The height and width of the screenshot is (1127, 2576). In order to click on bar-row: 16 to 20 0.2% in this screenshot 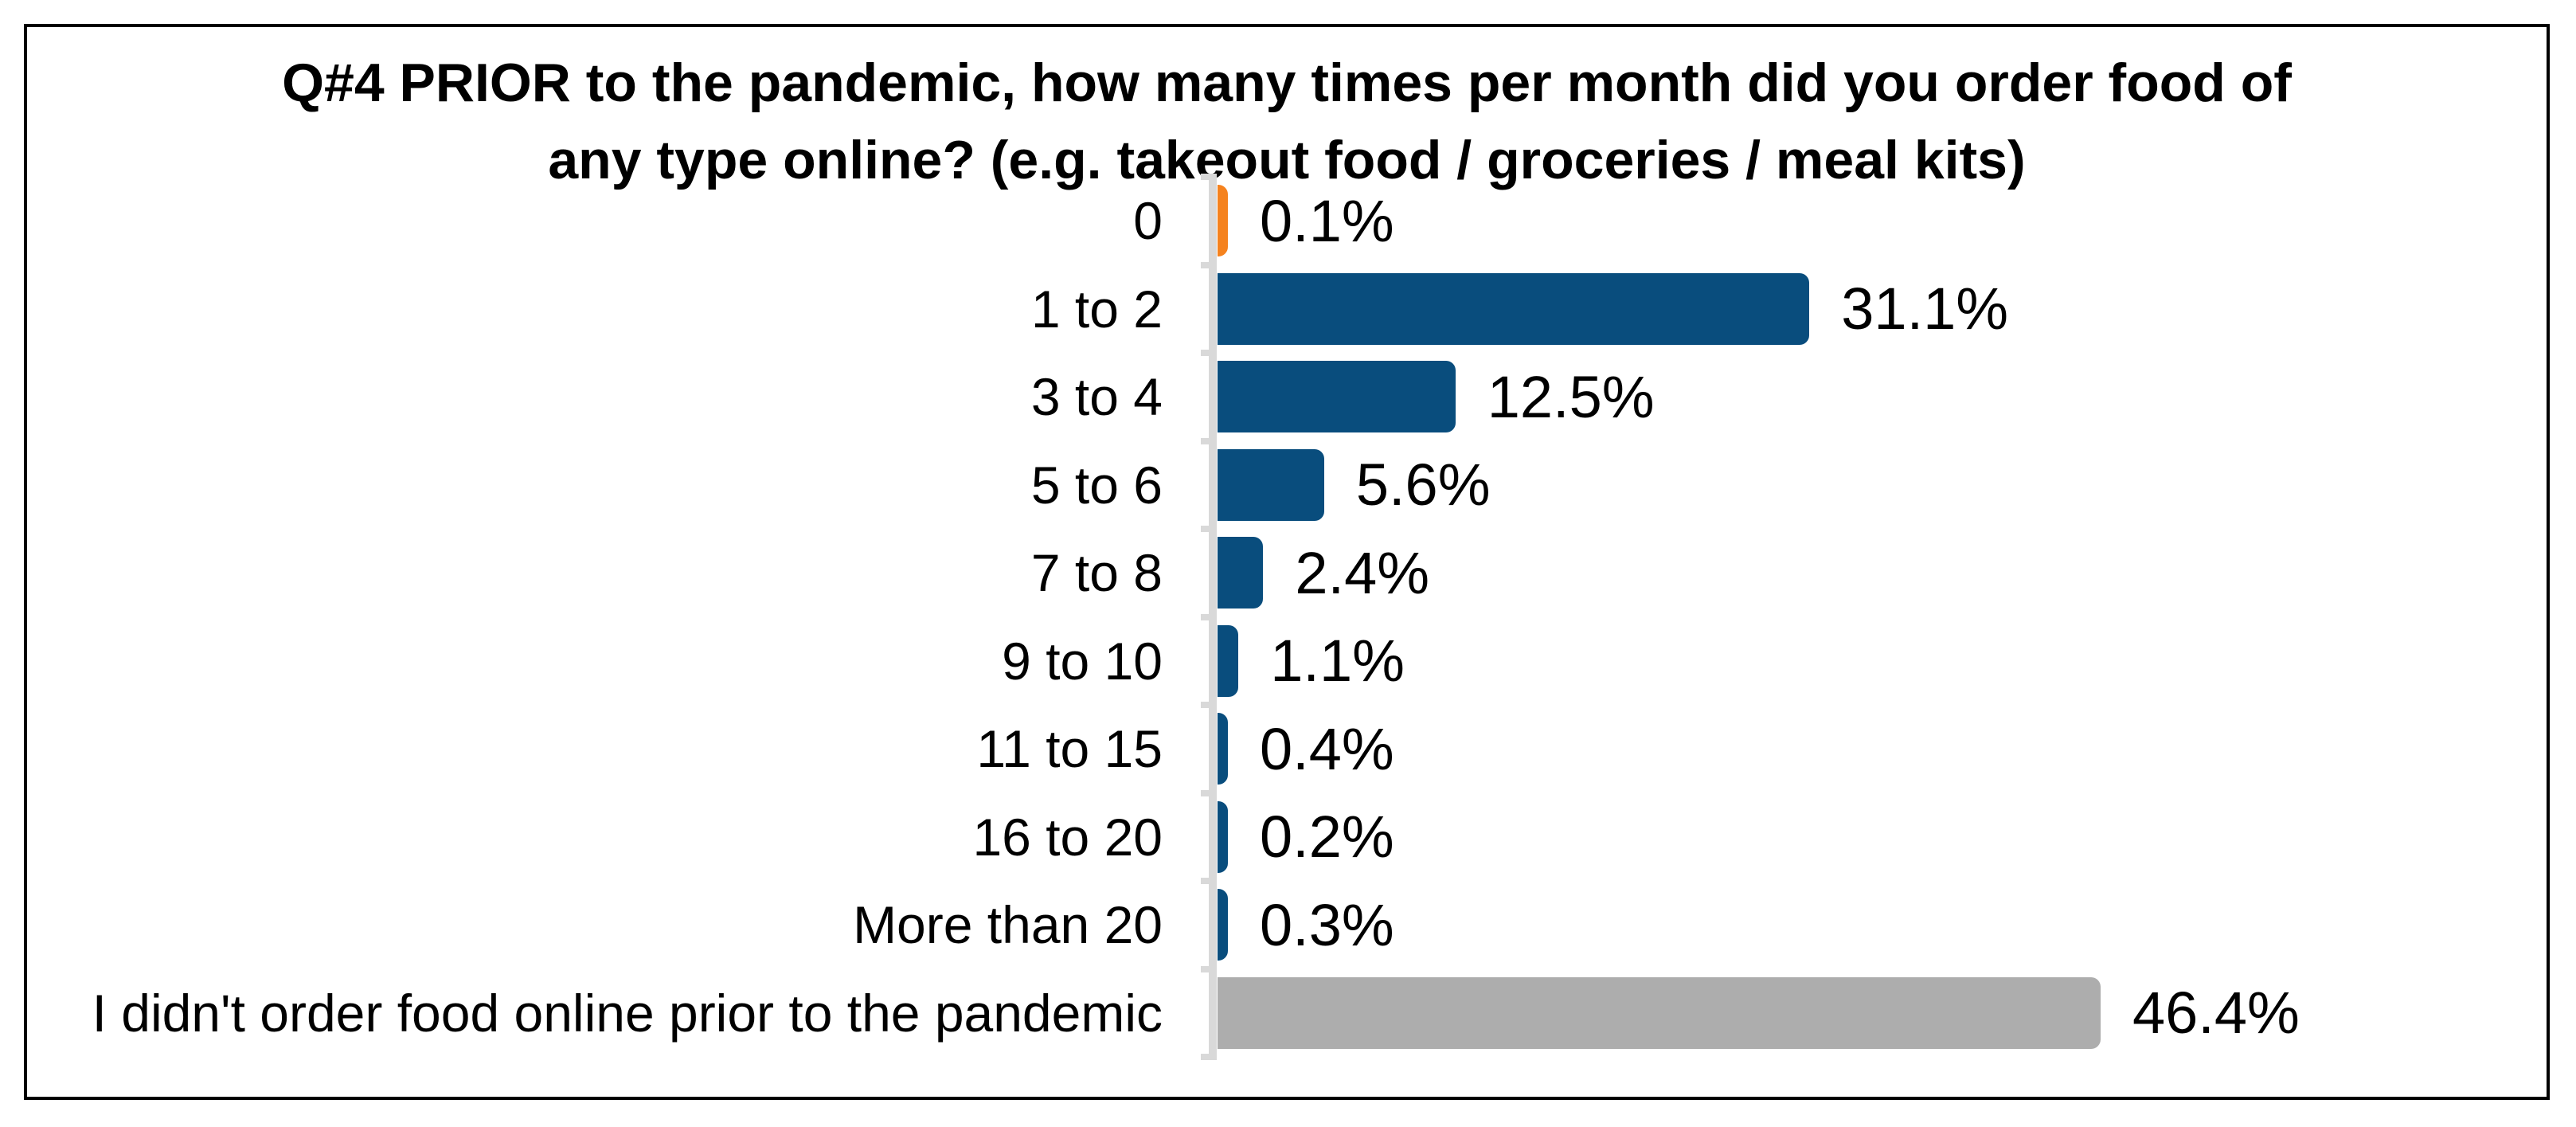, I will do `click(1287, 837)`.